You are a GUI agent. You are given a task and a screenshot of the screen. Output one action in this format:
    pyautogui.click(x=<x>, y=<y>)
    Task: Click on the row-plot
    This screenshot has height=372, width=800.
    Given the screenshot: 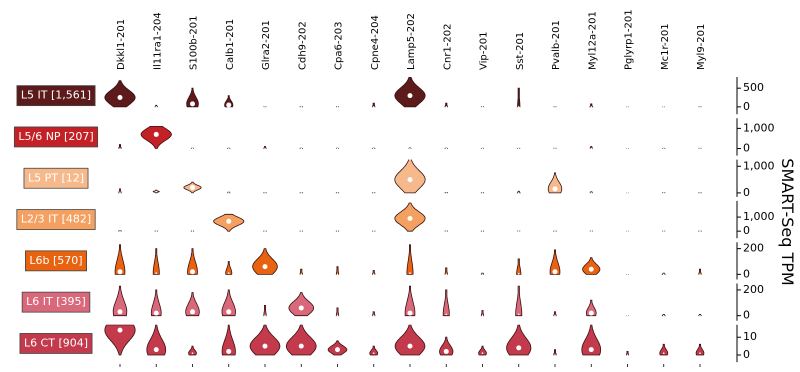 What is the action you would take?
    pyautogui.click(x=410, y=138)
    